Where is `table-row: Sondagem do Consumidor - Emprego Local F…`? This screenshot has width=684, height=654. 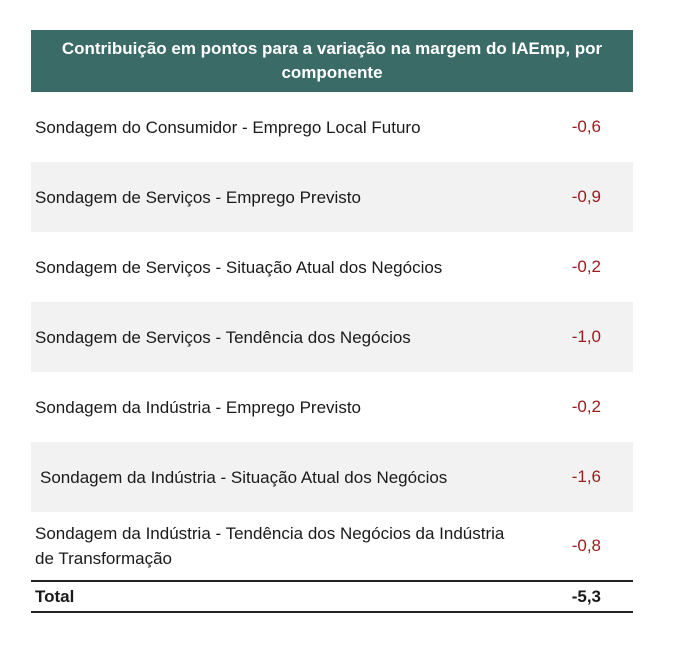 table-row: Sondagem do Consumidor - Emprego Local F… is located at coordinates (332, 127).